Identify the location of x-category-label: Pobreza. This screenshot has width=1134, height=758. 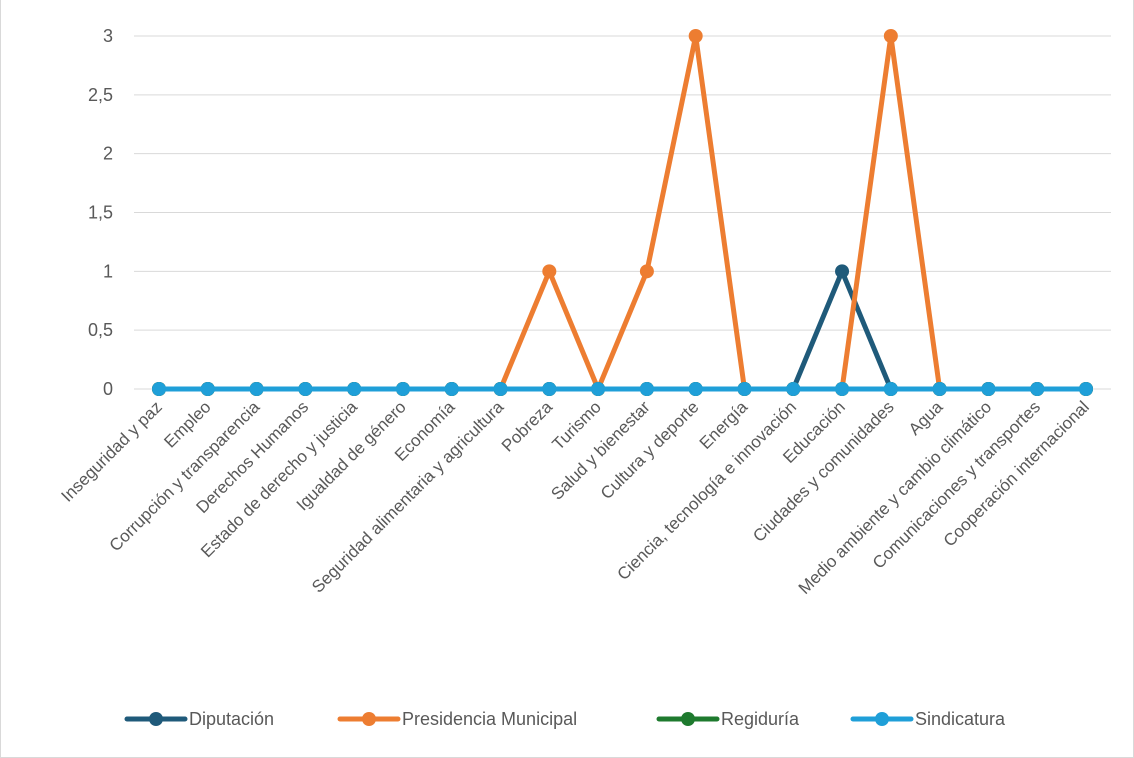
(527, 426).